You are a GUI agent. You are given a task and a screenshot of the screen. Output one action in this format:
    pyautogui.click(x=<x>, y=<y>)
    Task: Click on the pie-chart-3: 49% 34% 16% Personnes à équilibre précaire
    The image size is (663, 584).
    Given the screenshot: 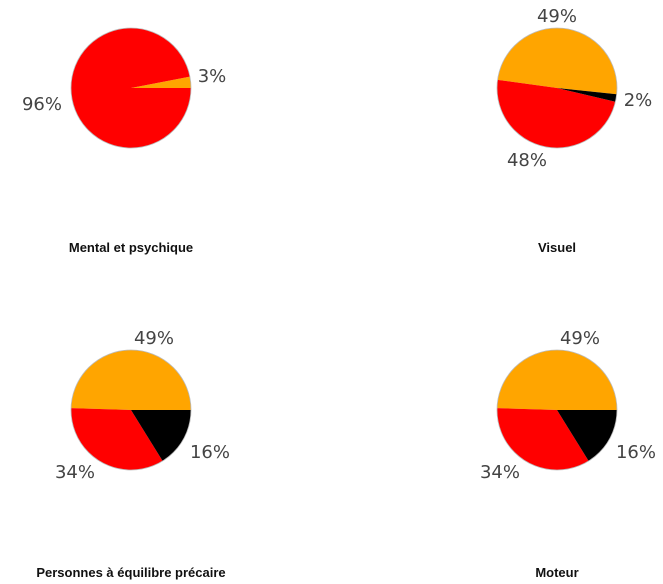 What is the action you would take?
    pyautogui.click(x=133, y=454)
    